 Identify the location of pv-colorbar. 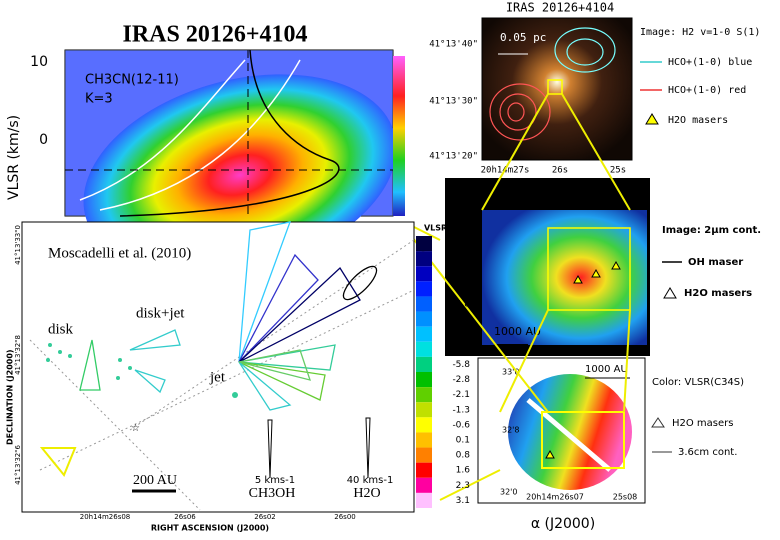
(399, 136).